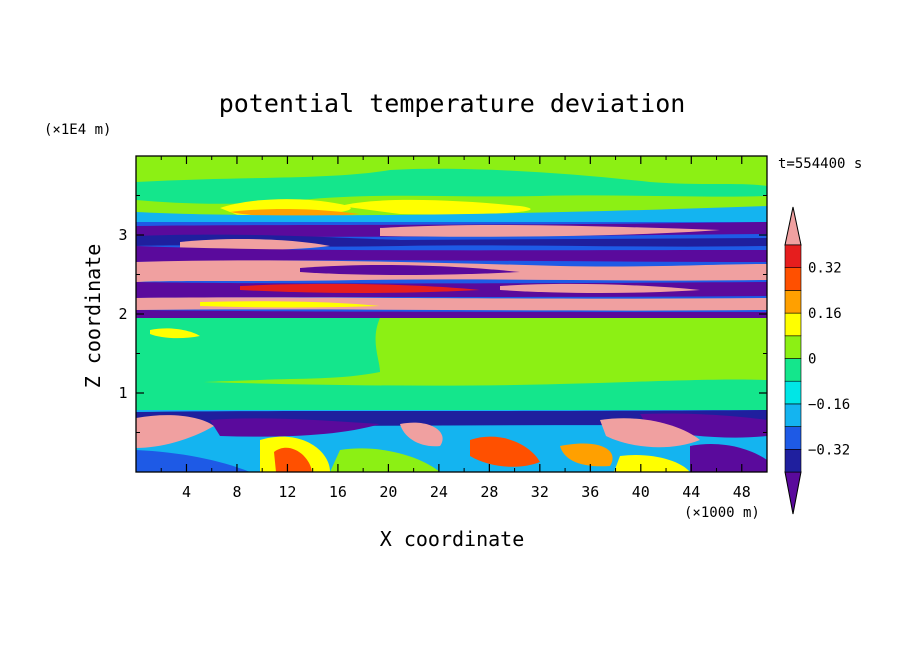 This screenshot has height=654, width=904. I want to click on x-tick-label: 32, so click(540, 492).